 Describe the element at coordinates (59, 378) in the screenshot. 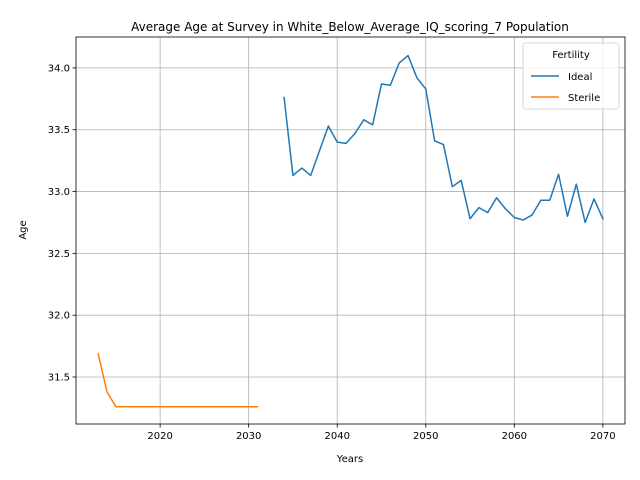

I see `y-tick-label: 31.5` at that location.